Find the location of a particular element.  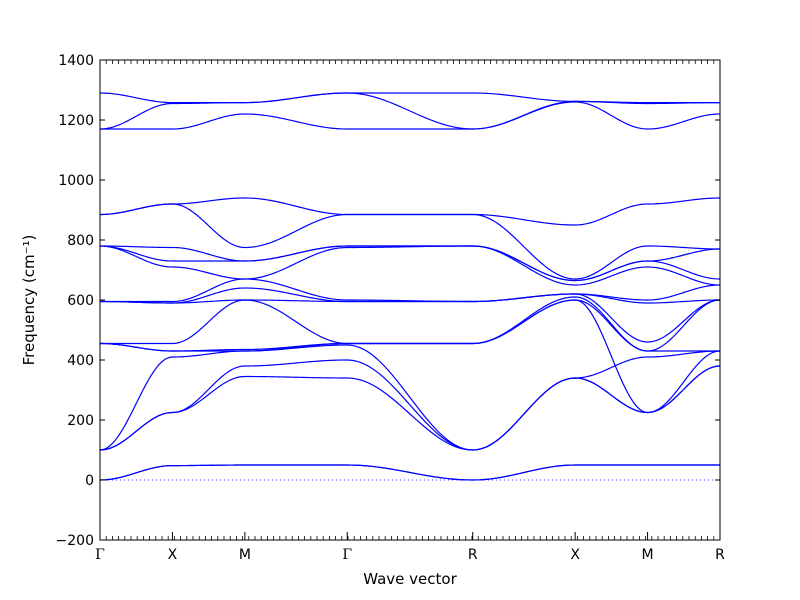

y-tick-label: 200 is located at coordinates (80, 421).